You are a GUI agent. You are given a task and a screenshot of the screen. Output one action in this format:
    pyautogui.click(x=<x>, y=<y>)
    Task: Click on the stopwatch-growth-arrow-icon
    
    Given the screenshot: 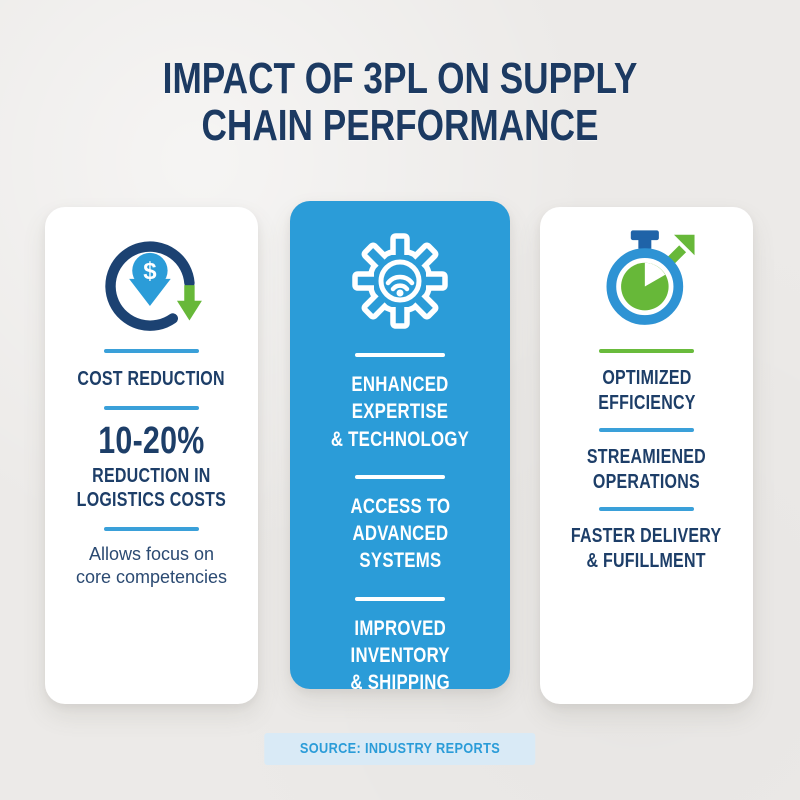 What is the action you would take?
    pyautogui.click(x=650, y=277)
    